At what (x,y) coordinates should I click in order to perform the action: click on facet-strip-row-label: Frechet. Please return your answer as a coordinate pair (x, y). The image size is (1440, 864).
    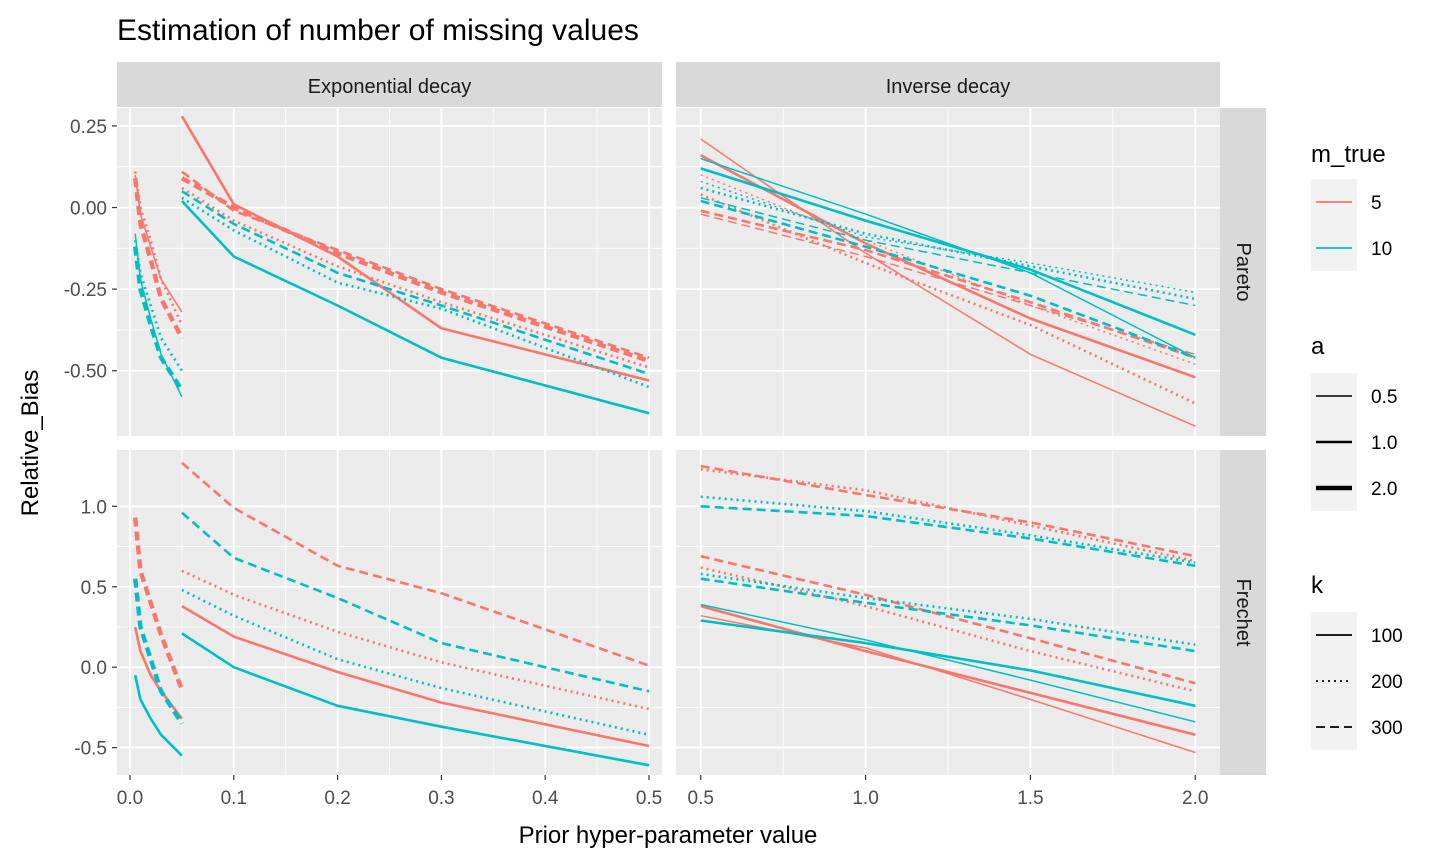
    Looking at the image, I should click on (1243, 613).